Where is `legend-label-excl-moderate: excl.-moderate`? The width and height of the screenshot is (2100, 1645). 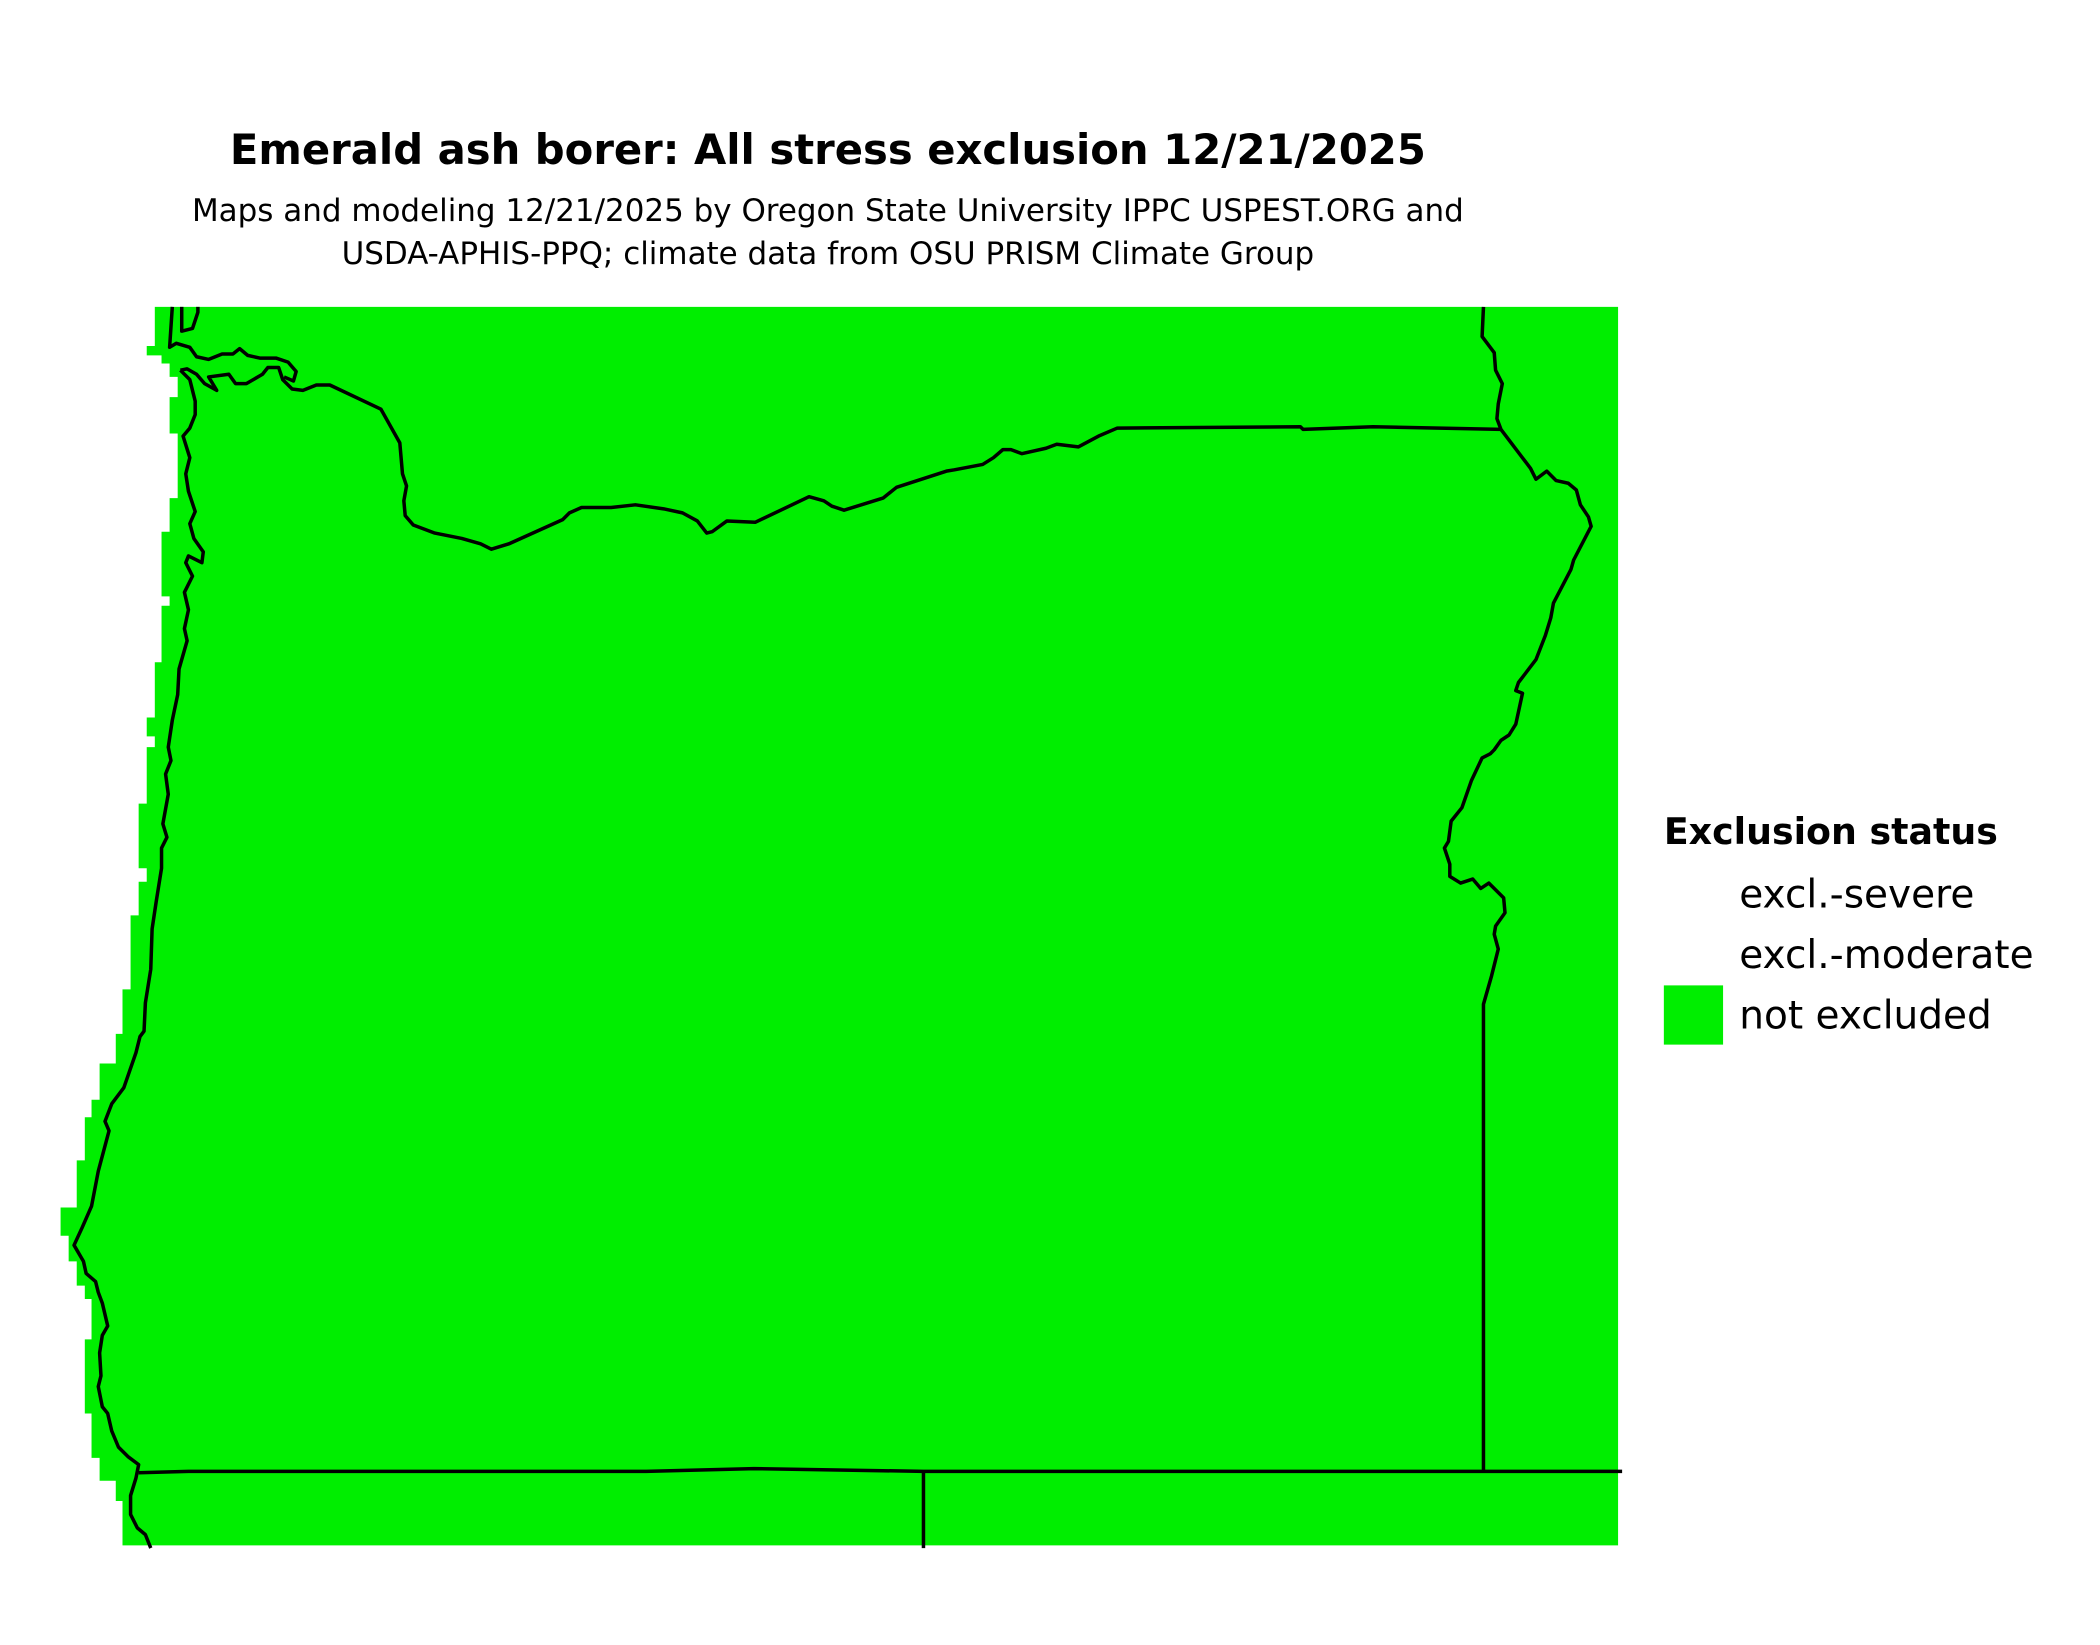 legend-label-excl-moderate: excl.-moderate is located at coordinates (1886, 955).